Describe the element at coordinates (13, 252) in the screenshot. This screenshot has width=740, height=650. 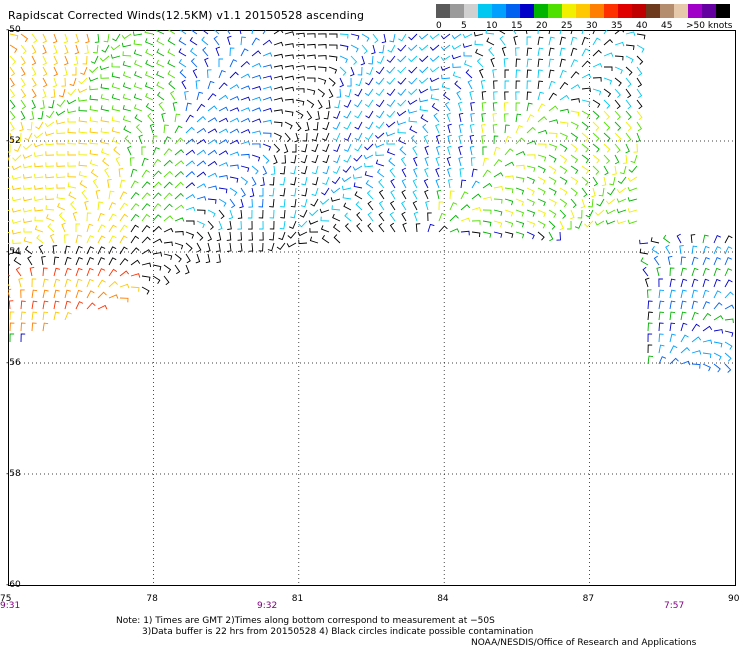
I see `lat-tick-label: -54` at that location.